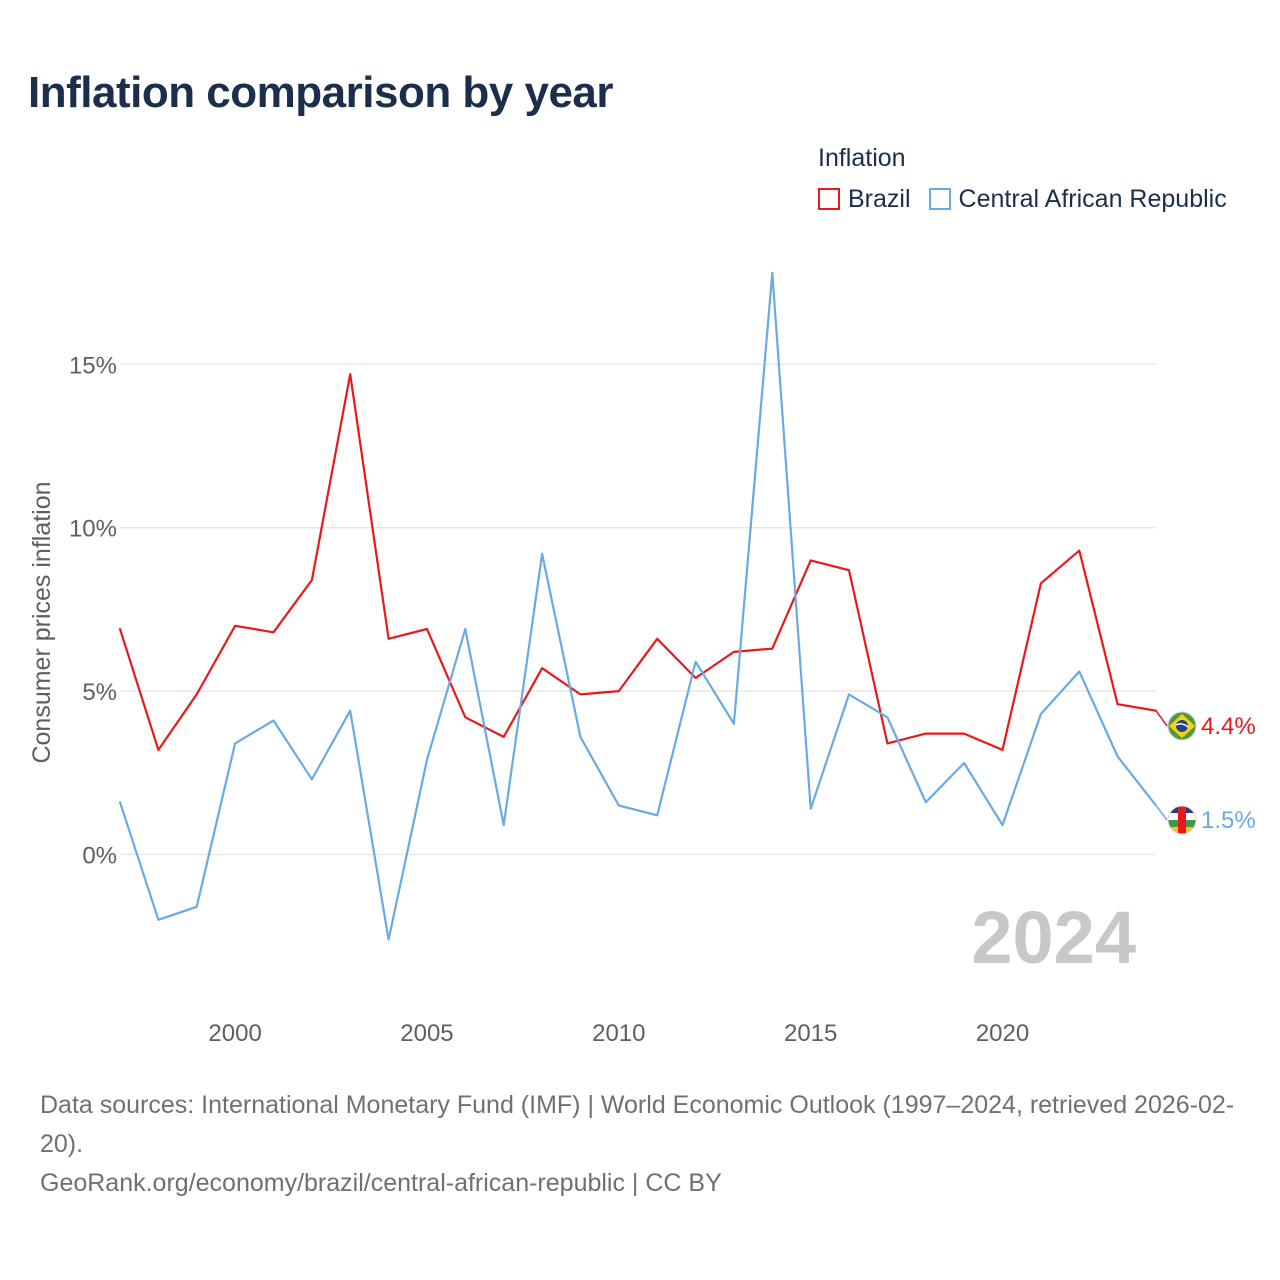  Describe the element at coordinates (862, 158) in the screenshot. I see `legend-title: Inflation` at that location.